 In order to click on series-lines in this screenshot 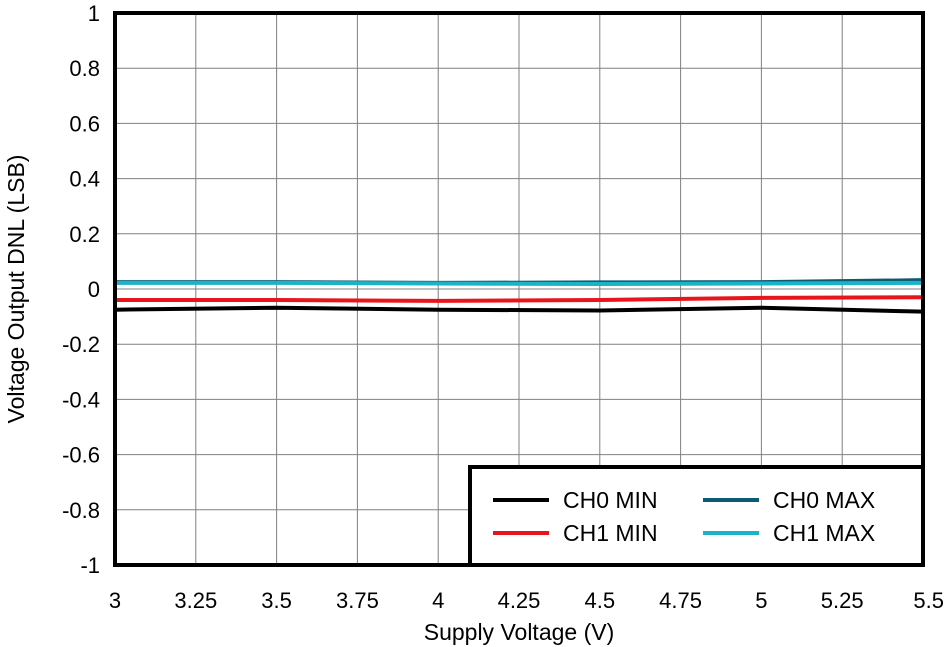, I will do `click(519, 296)`.